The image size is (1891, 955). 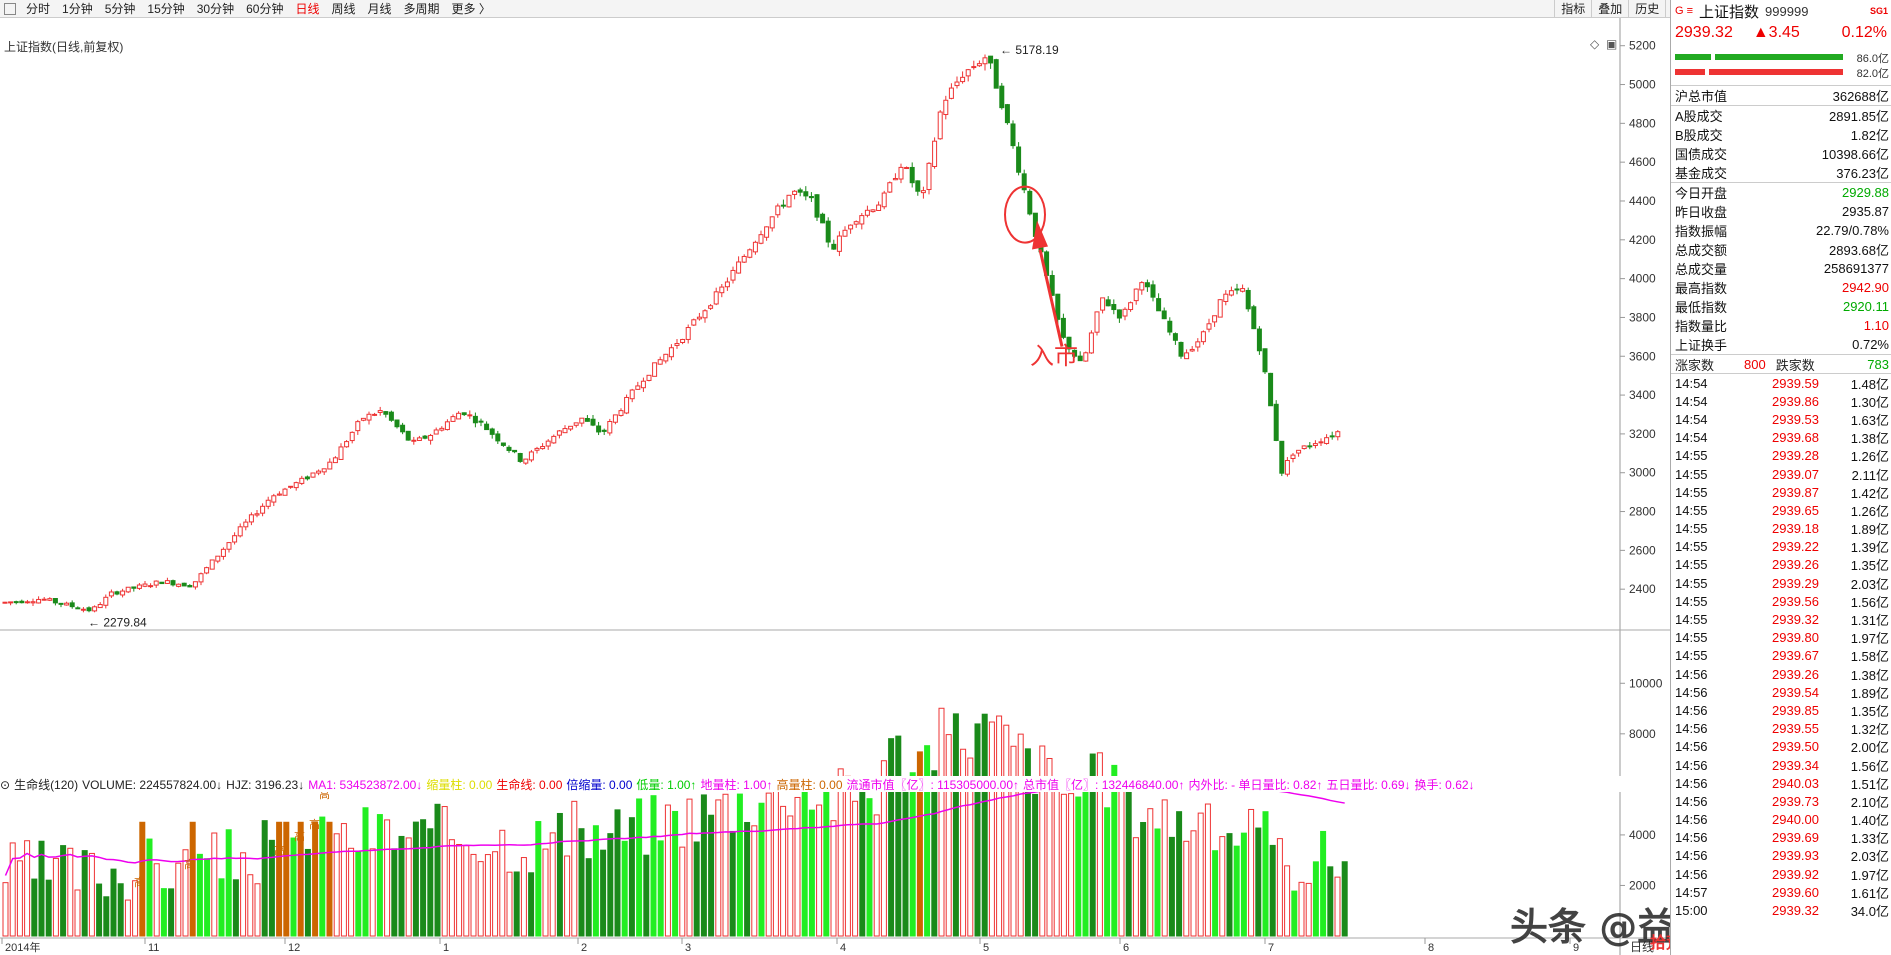 What do you see at coordinates (166, 8) in the screenshot?
I see `period-tab-3: 15分钟` at bounding box center [166, 8].